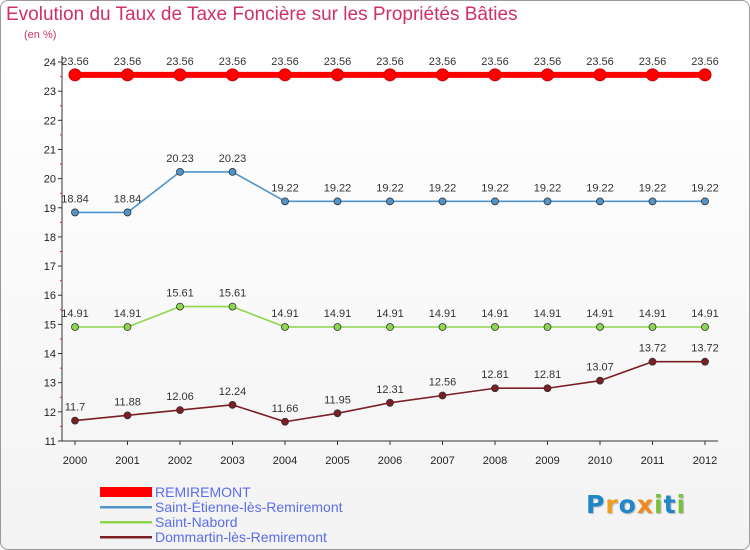 The width and height of the screenshot is (750, 550). Describe the element at coordinates (180, 397) in the screenshot. I see `data-label: 12.06` at that location.